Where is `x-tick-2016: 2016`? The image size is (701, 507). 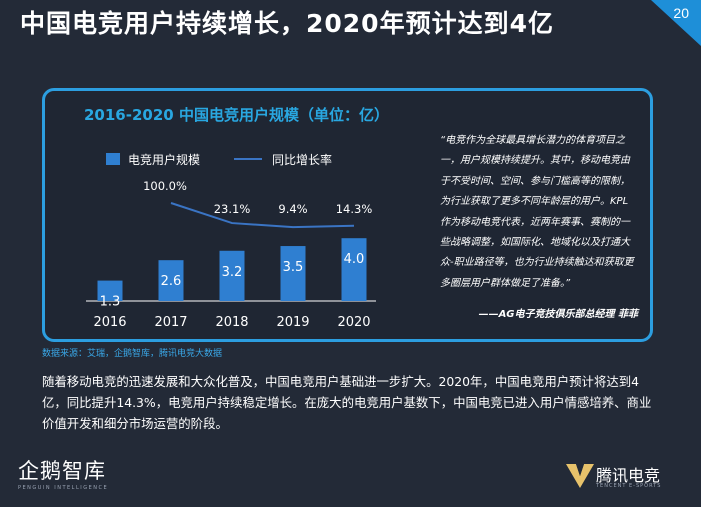
x-tick-2016: 2016 is located at coordinates (109, 322).